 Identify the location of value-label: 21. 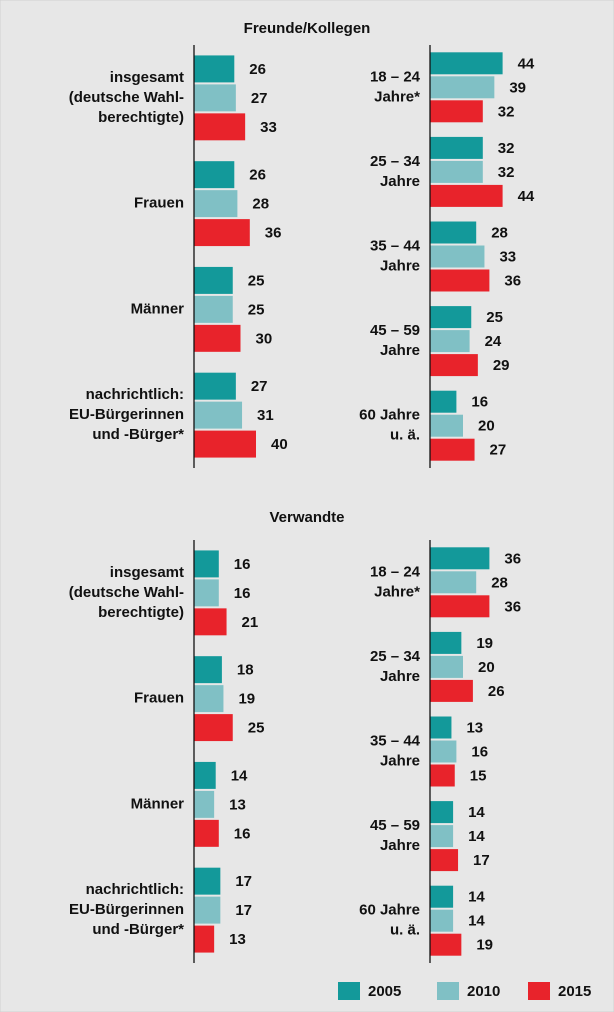
(250, 622).